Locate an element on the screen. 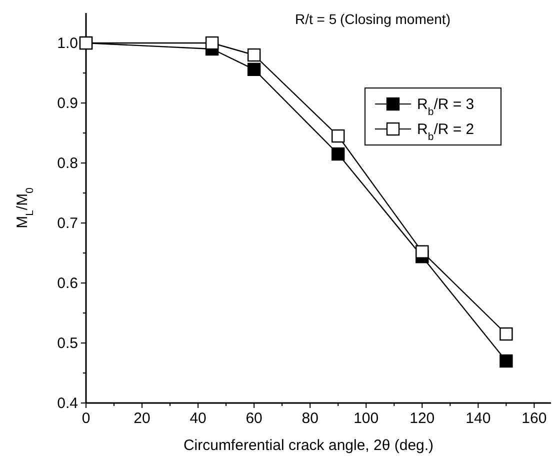  y-tick-label: 0.4 is located at coordinates (67, 403).